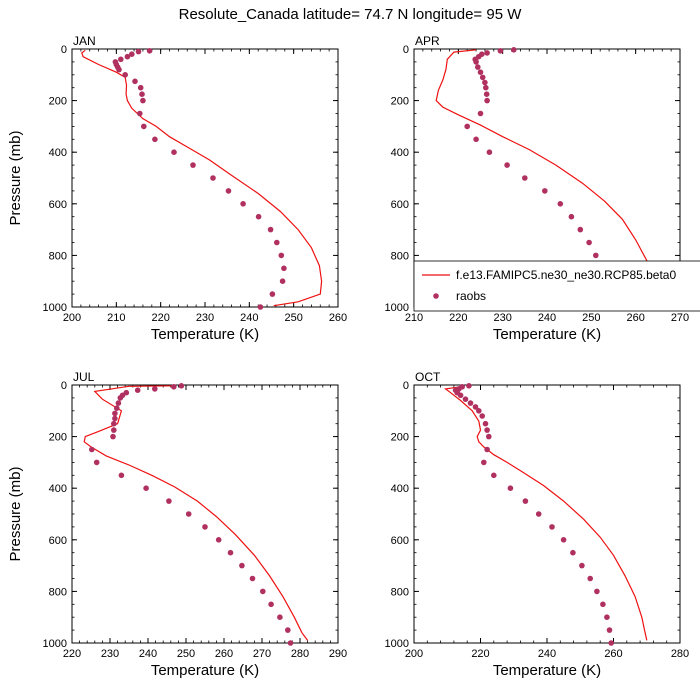 The width and height of the screenshot is (700, 700). What do you see at coordinates (116, 318) in the screenshot?
I see `x-tick-label: 210` at bounding box center [116, 318].